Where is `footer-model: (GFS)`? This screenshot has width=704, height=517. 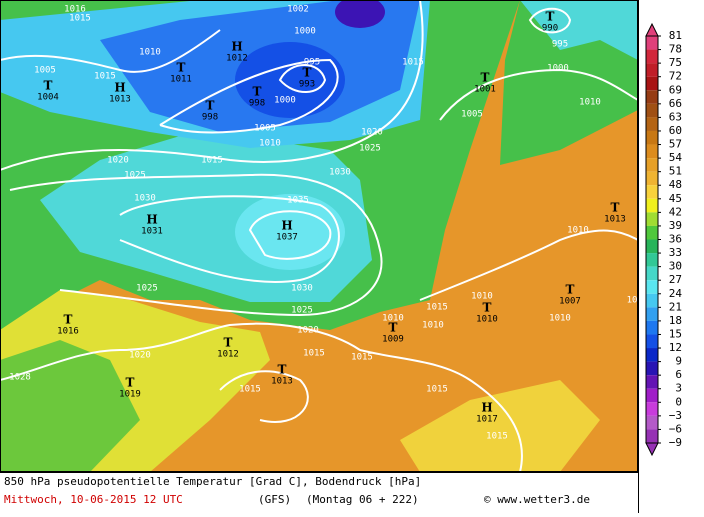
footer-model: (GFS) is located at coordinates (274, 499).